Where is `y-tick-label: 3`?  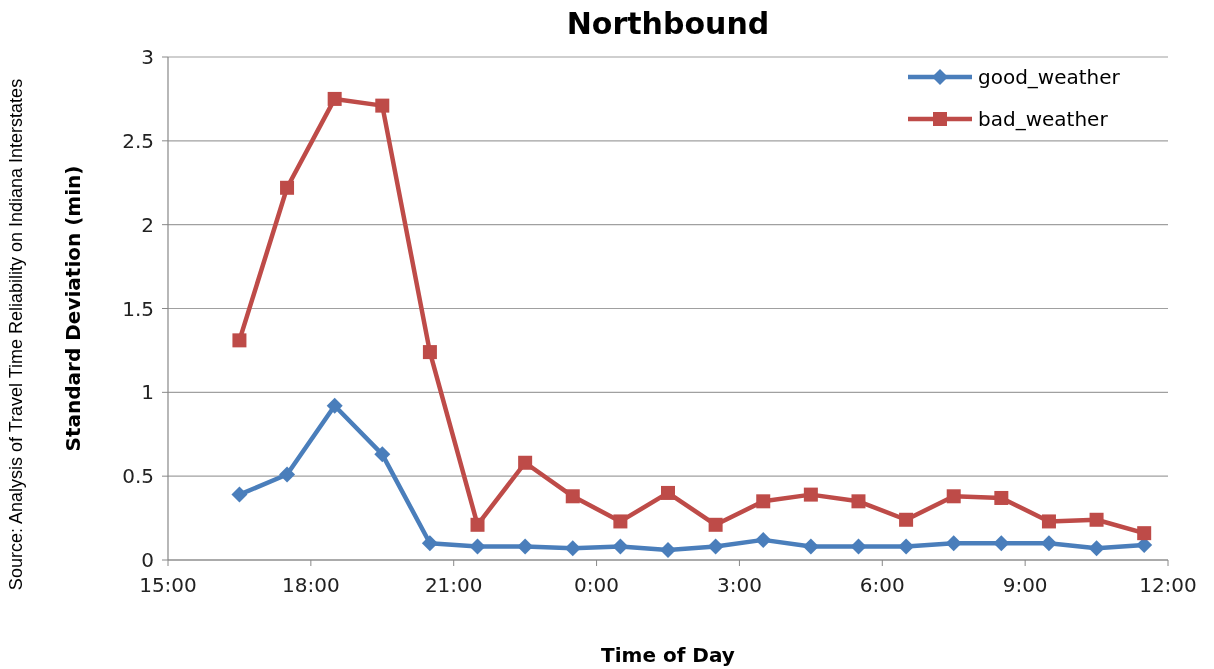 y-tick-label: 3 is located at coordinates (147, 57).